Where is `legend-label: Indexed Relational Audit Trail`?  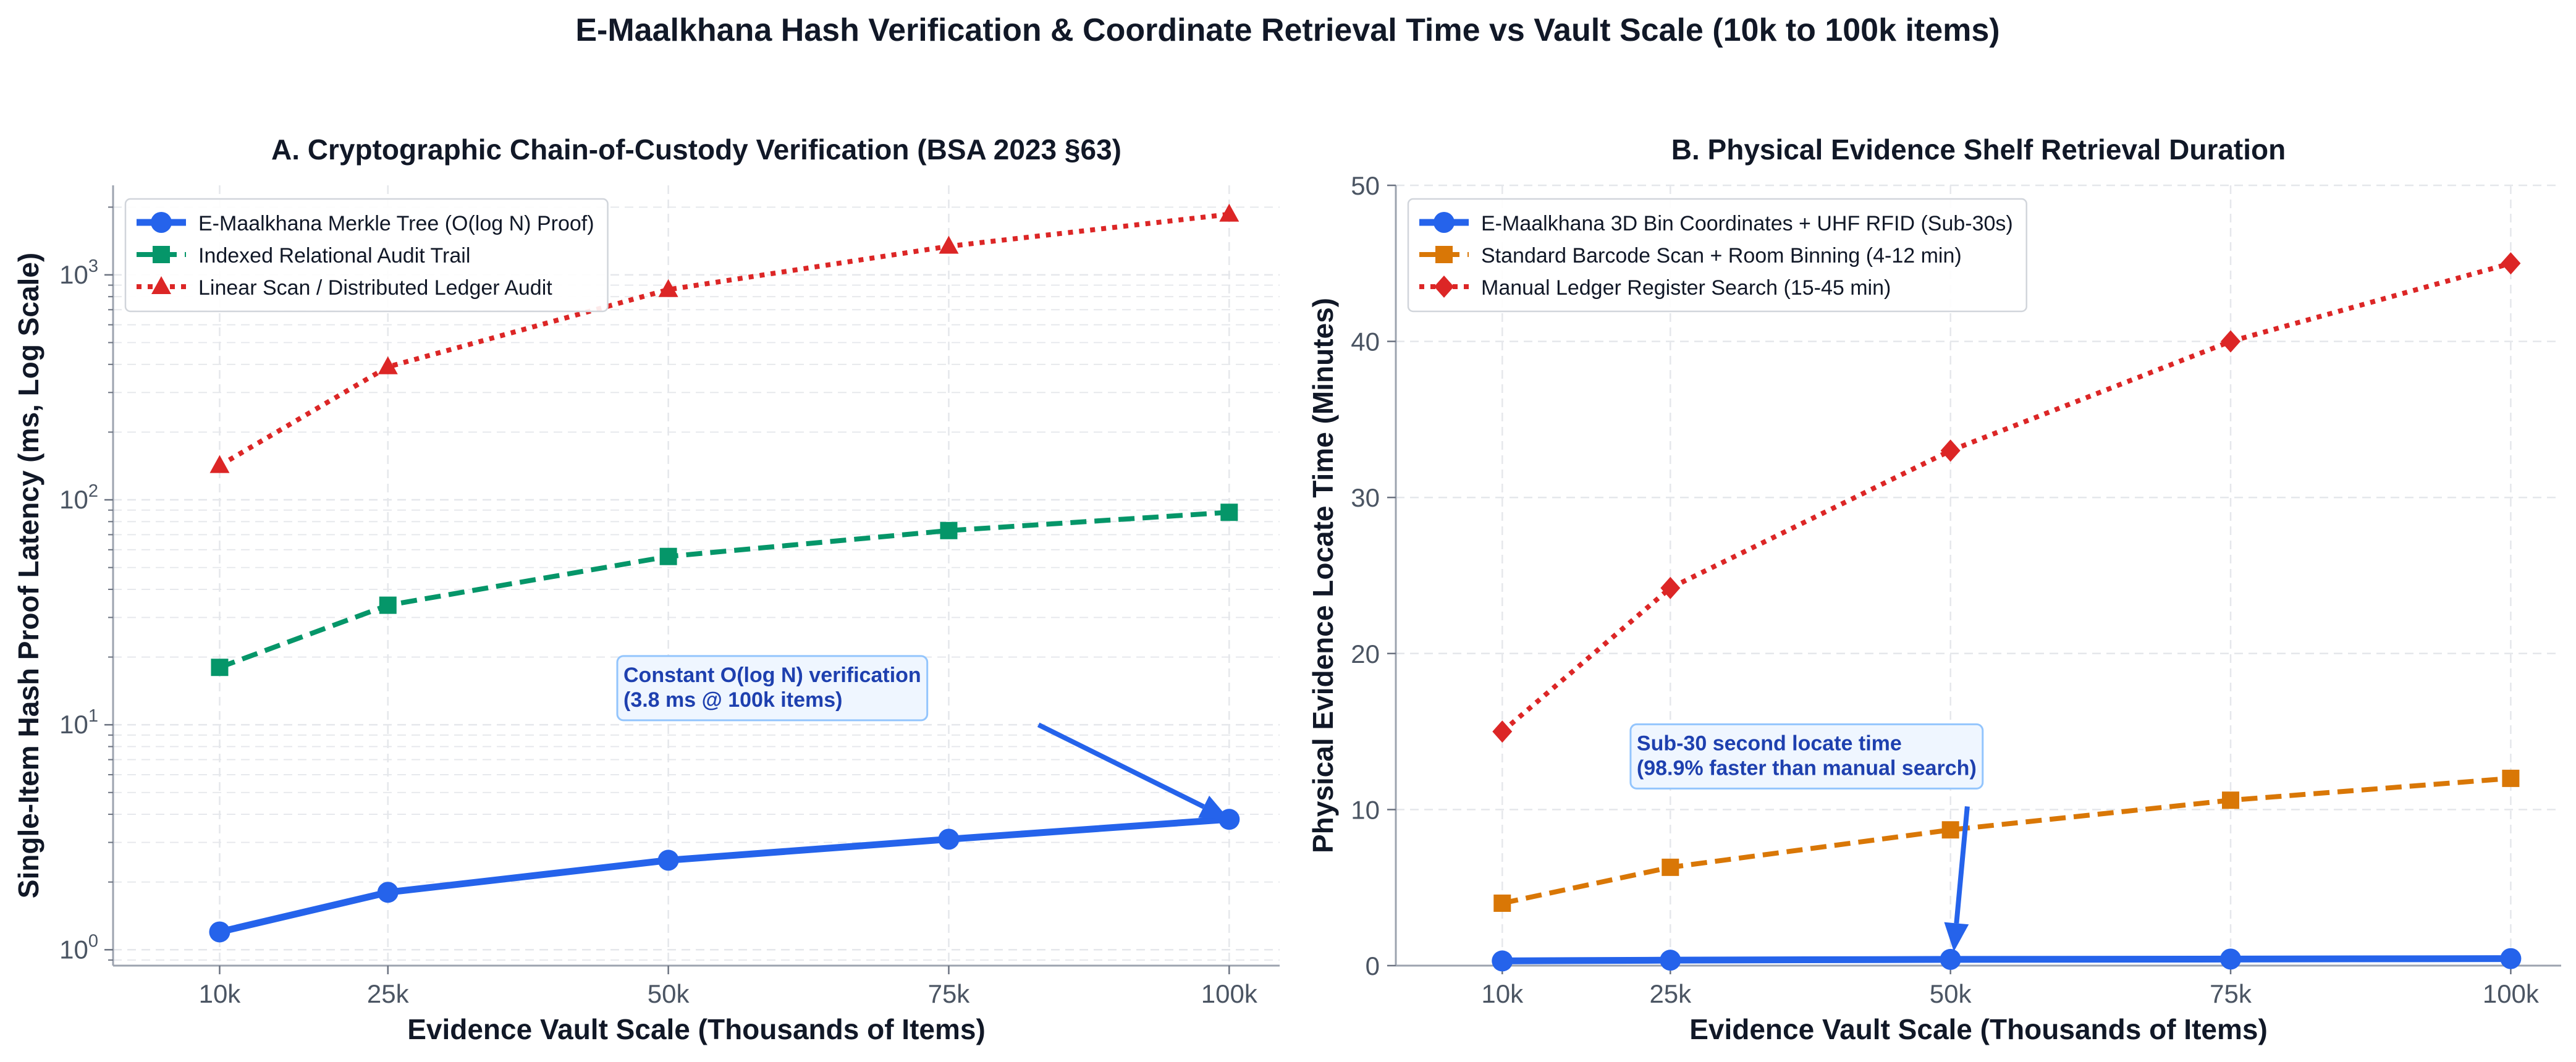
legend-label: Indexed Relational Audit Trail is located at coordinates (334, 256).